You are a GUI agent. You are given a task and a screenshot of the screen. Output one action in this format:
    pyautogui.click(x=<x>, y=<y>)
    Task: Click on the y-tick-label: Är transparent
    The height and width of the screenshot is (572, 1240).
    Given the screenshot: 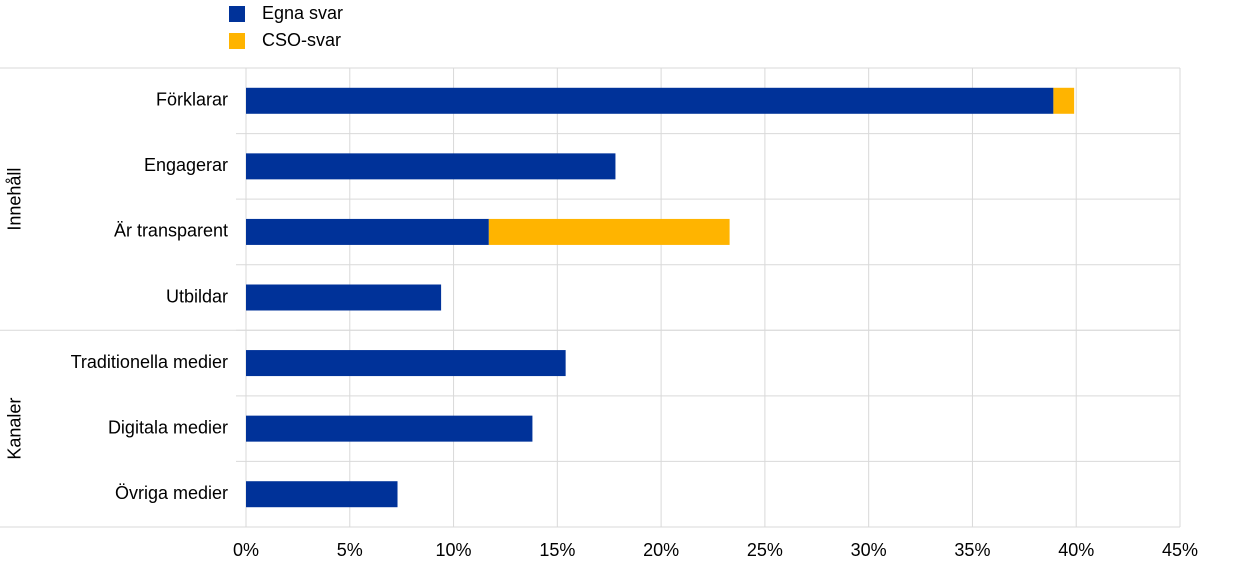 What is the action you would take?
    pyautogui.click(x=171, y=231)
    